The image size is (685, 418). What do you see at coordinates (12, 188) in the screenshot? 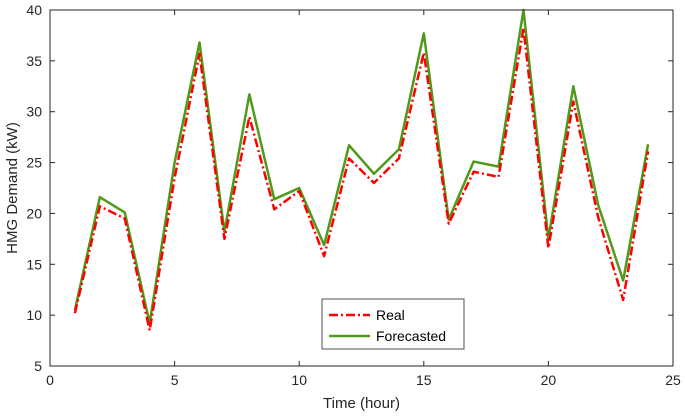
I see `y-axis-title: HMG Demand (kW)` at bounding box center [12, 188].